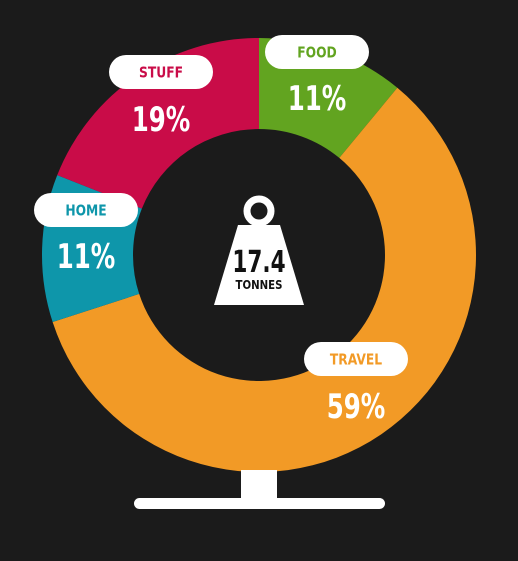 The width and height of the screenshot is (518, 561). What do you see at coordinates (86, 256) in the screenshot?
I see `label-percent-home: 11%` at bounding box center [86, 256].